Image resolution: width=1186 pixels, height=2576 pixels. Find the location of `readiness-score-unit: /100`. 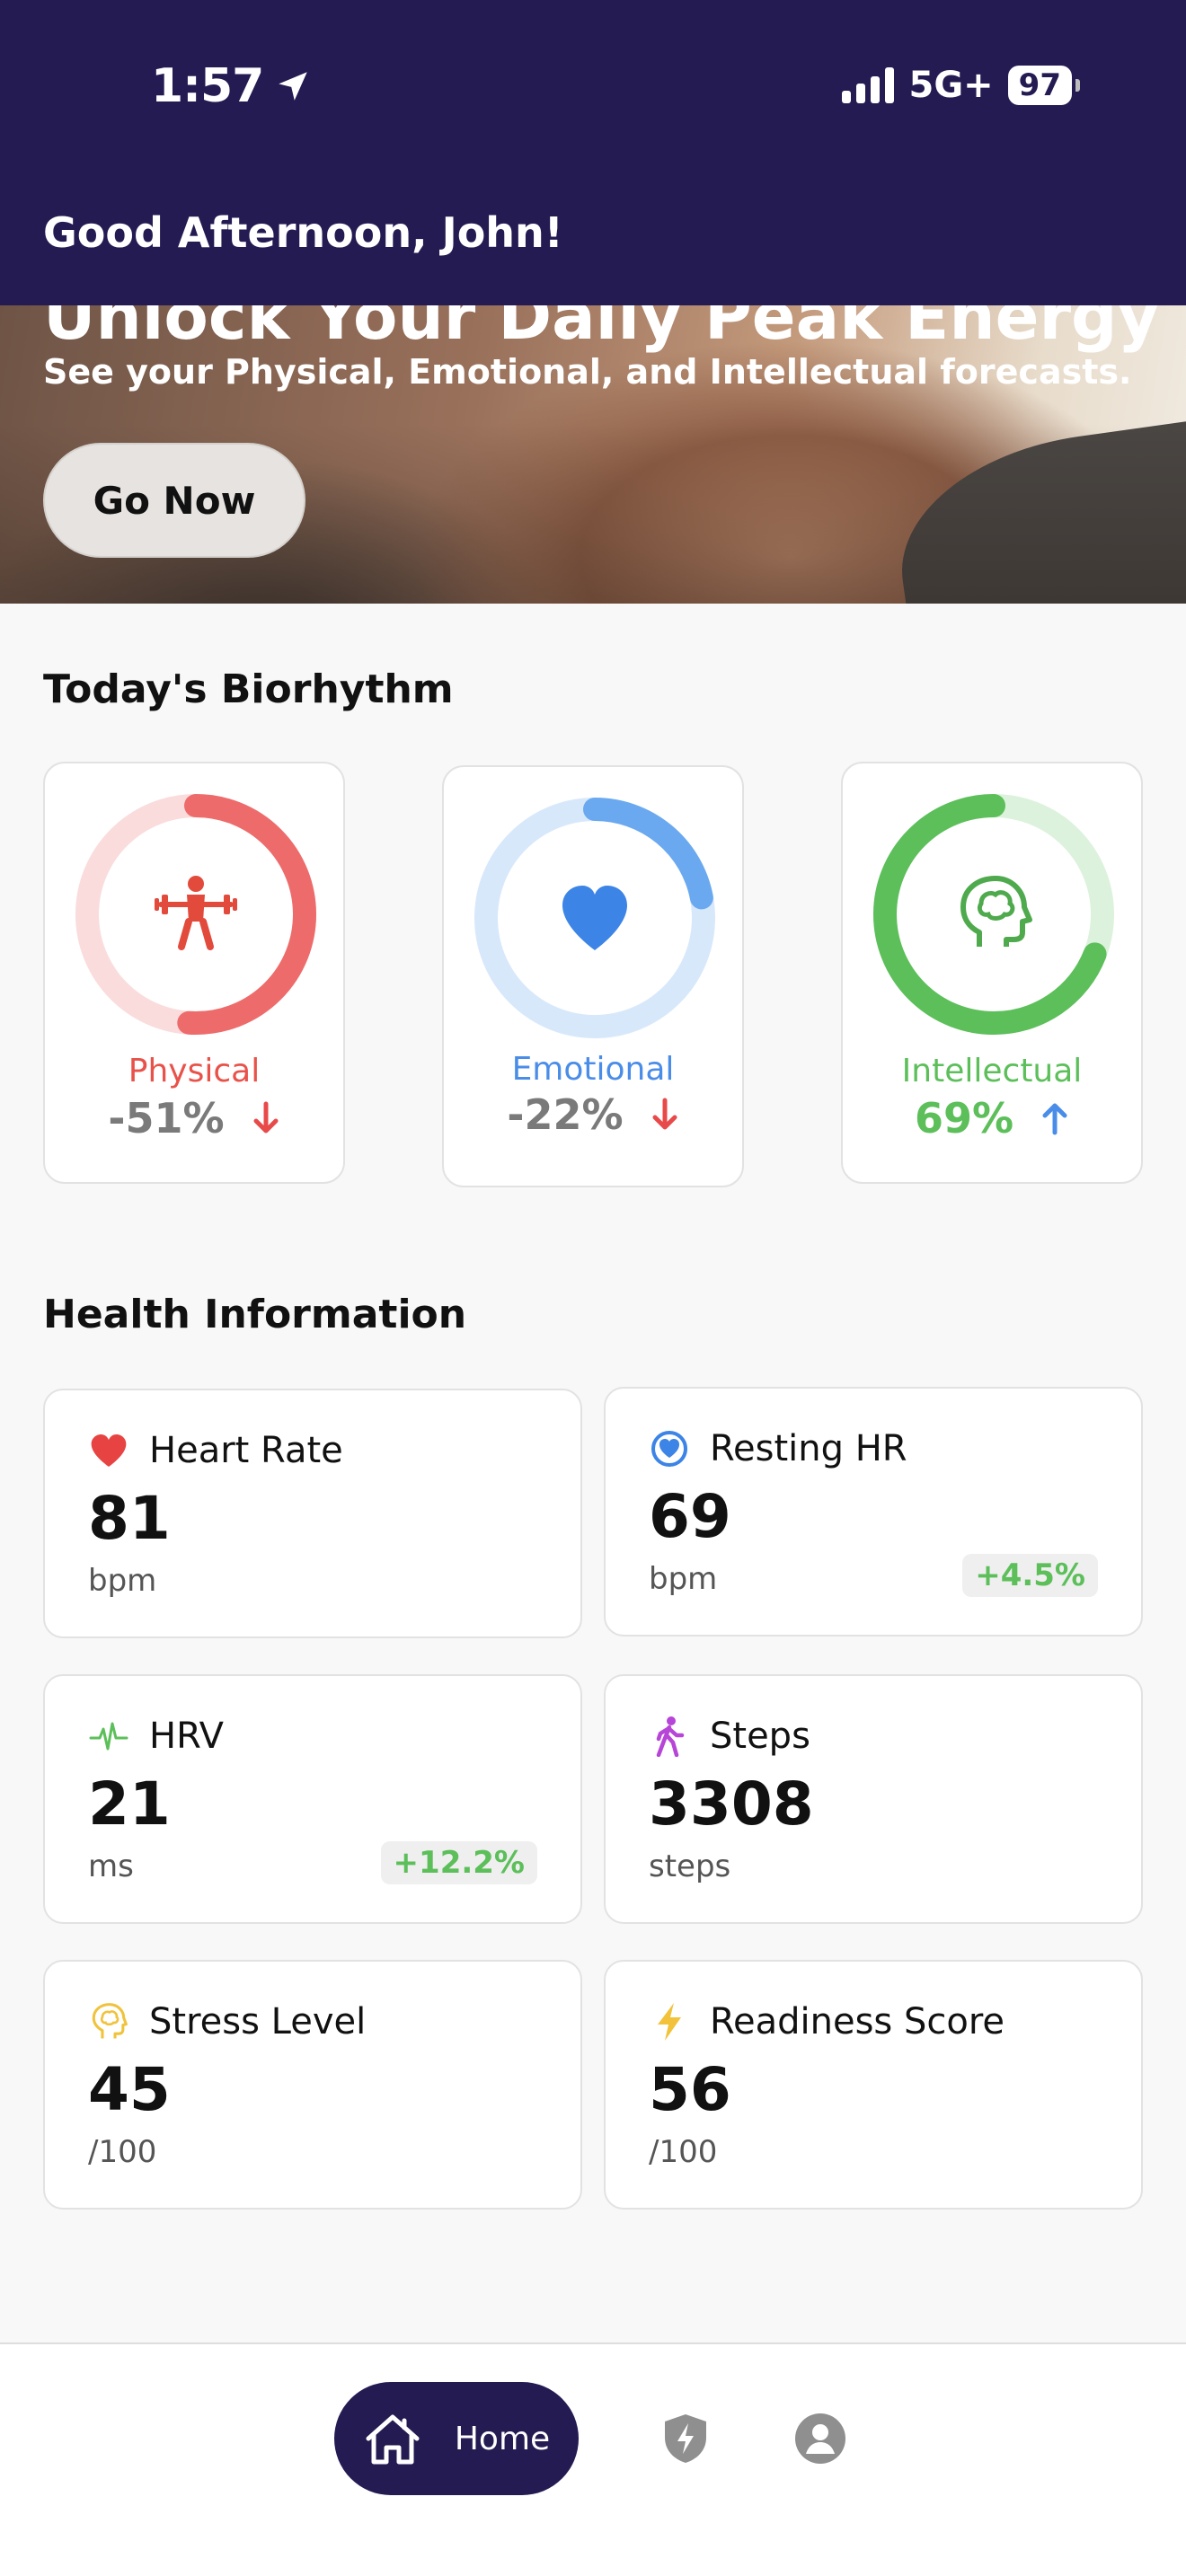

readiness-score-unit: /100 is located at coordinates (683, 2152).